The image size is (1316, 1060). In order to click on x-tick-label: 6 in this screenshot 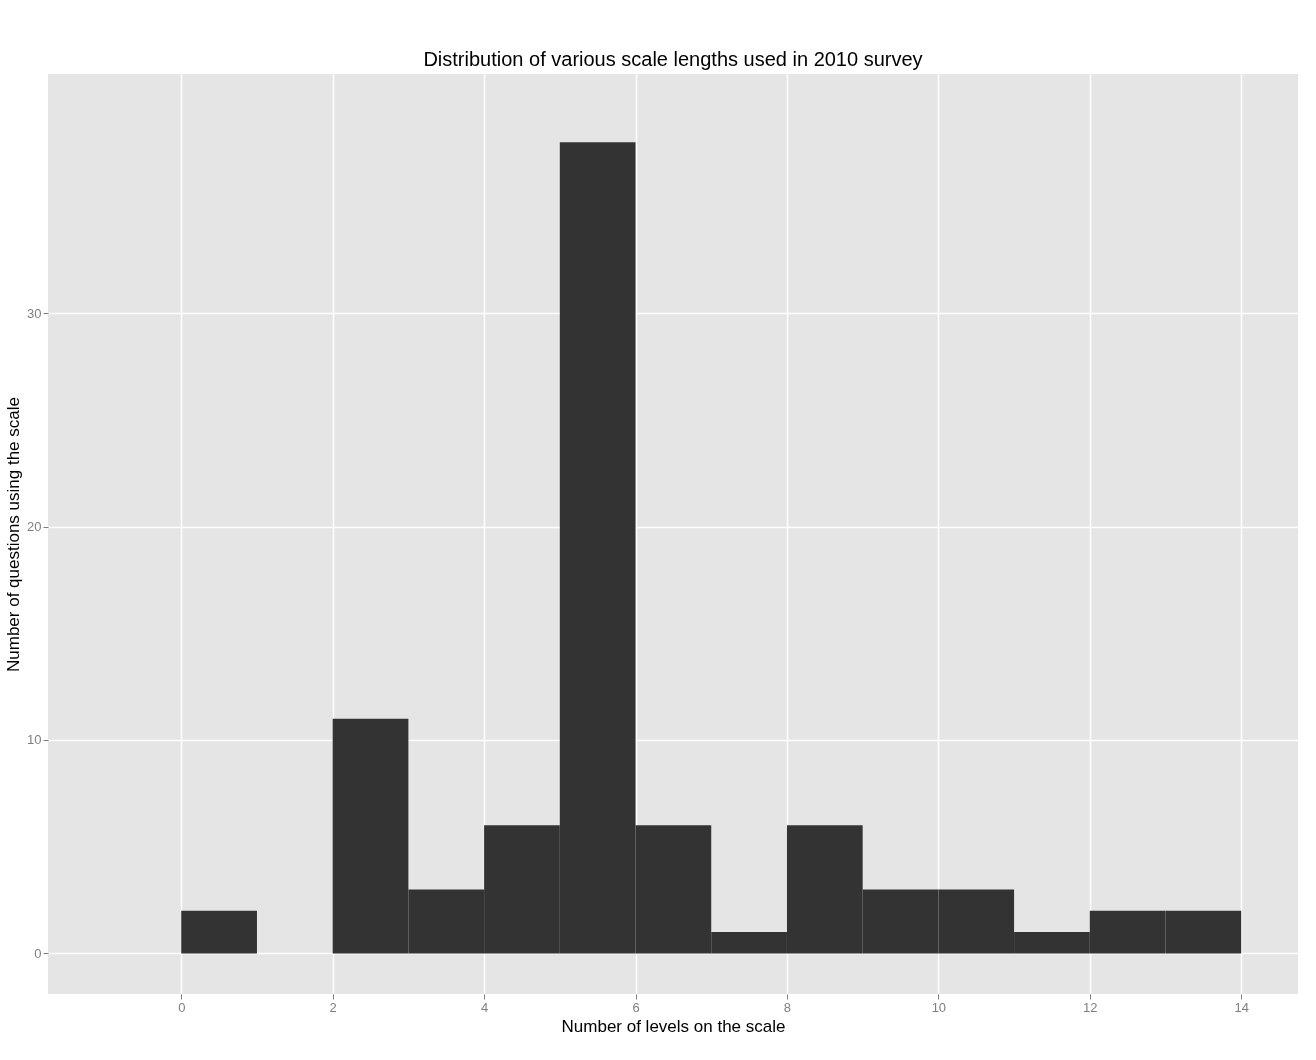, I will do `click(636, 1007)`.